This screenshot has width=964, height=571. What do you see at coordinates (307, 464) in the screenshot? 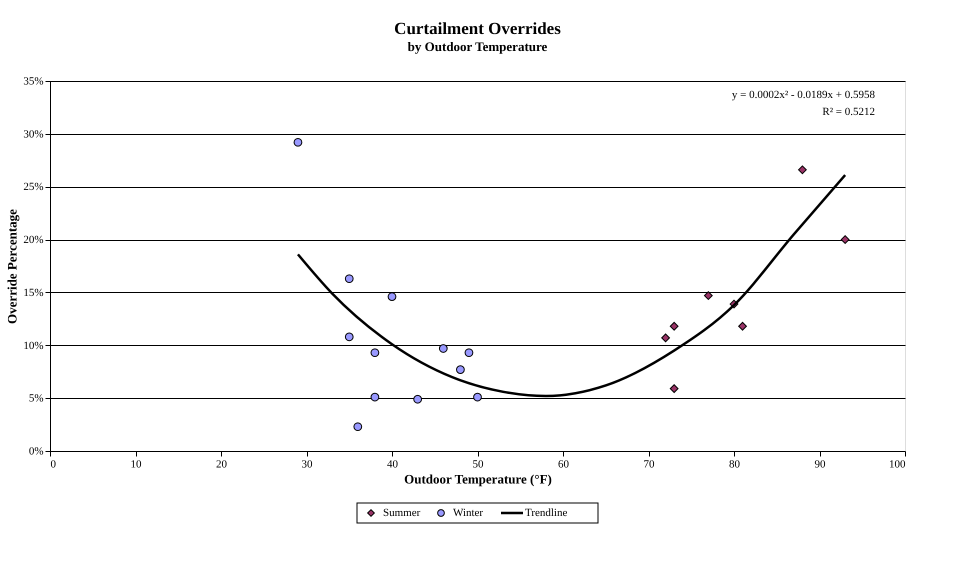
I see `x-tick-label: 30` at bounding box center [307, 464].